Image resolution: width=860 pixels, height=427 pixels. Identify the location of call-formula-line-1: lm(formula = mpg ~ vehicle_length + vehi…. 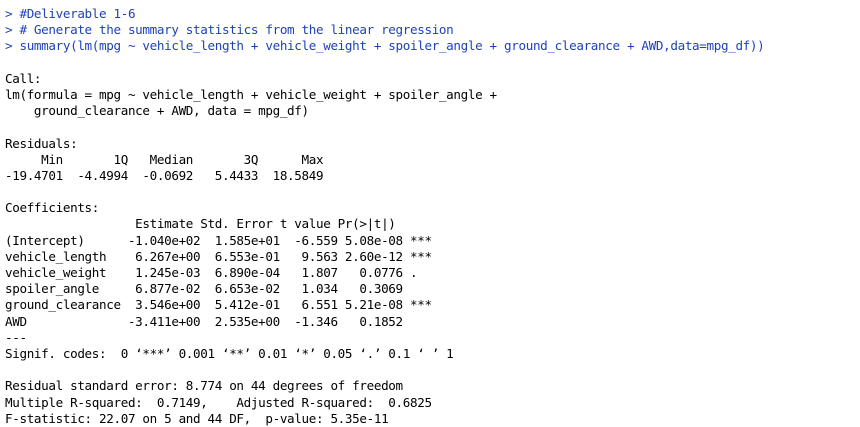
(251, 94).